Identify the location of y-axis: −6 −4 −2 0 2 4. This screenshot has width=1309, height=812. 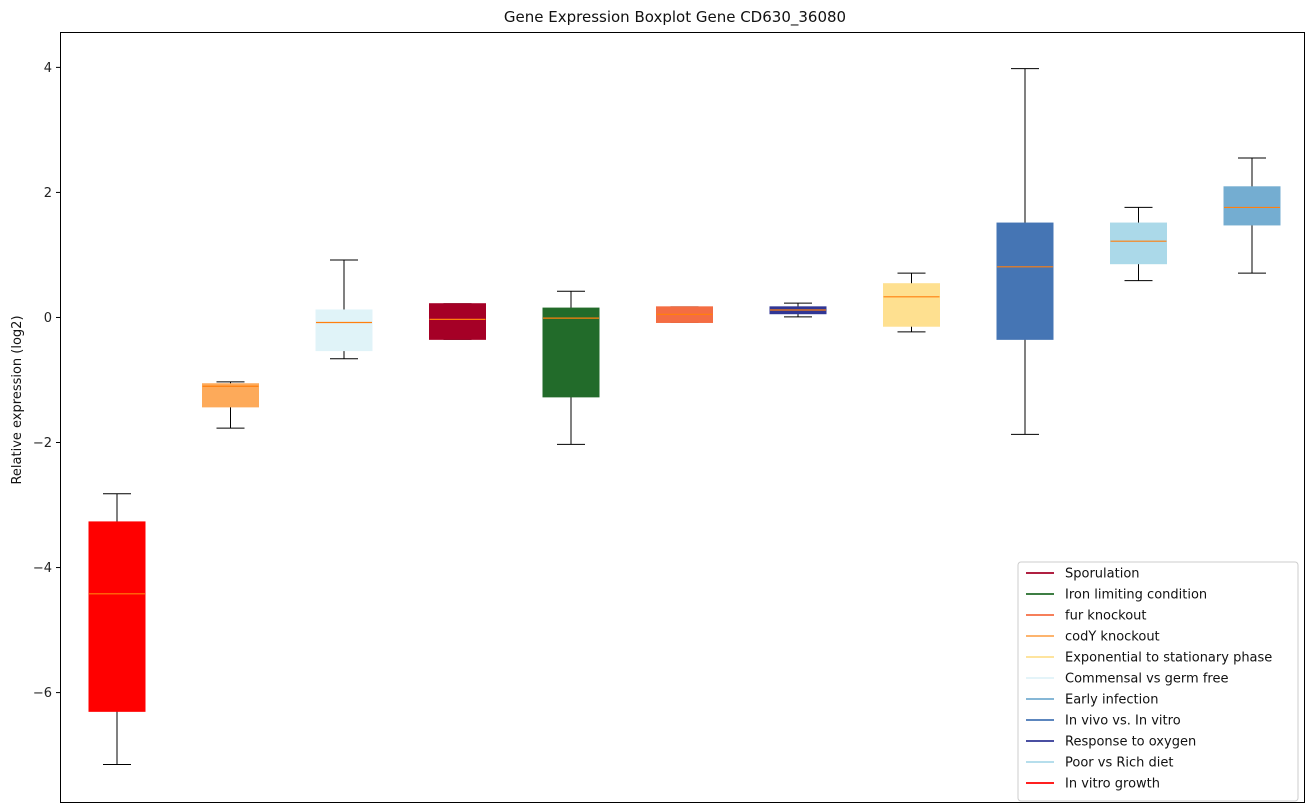
(47, 381).